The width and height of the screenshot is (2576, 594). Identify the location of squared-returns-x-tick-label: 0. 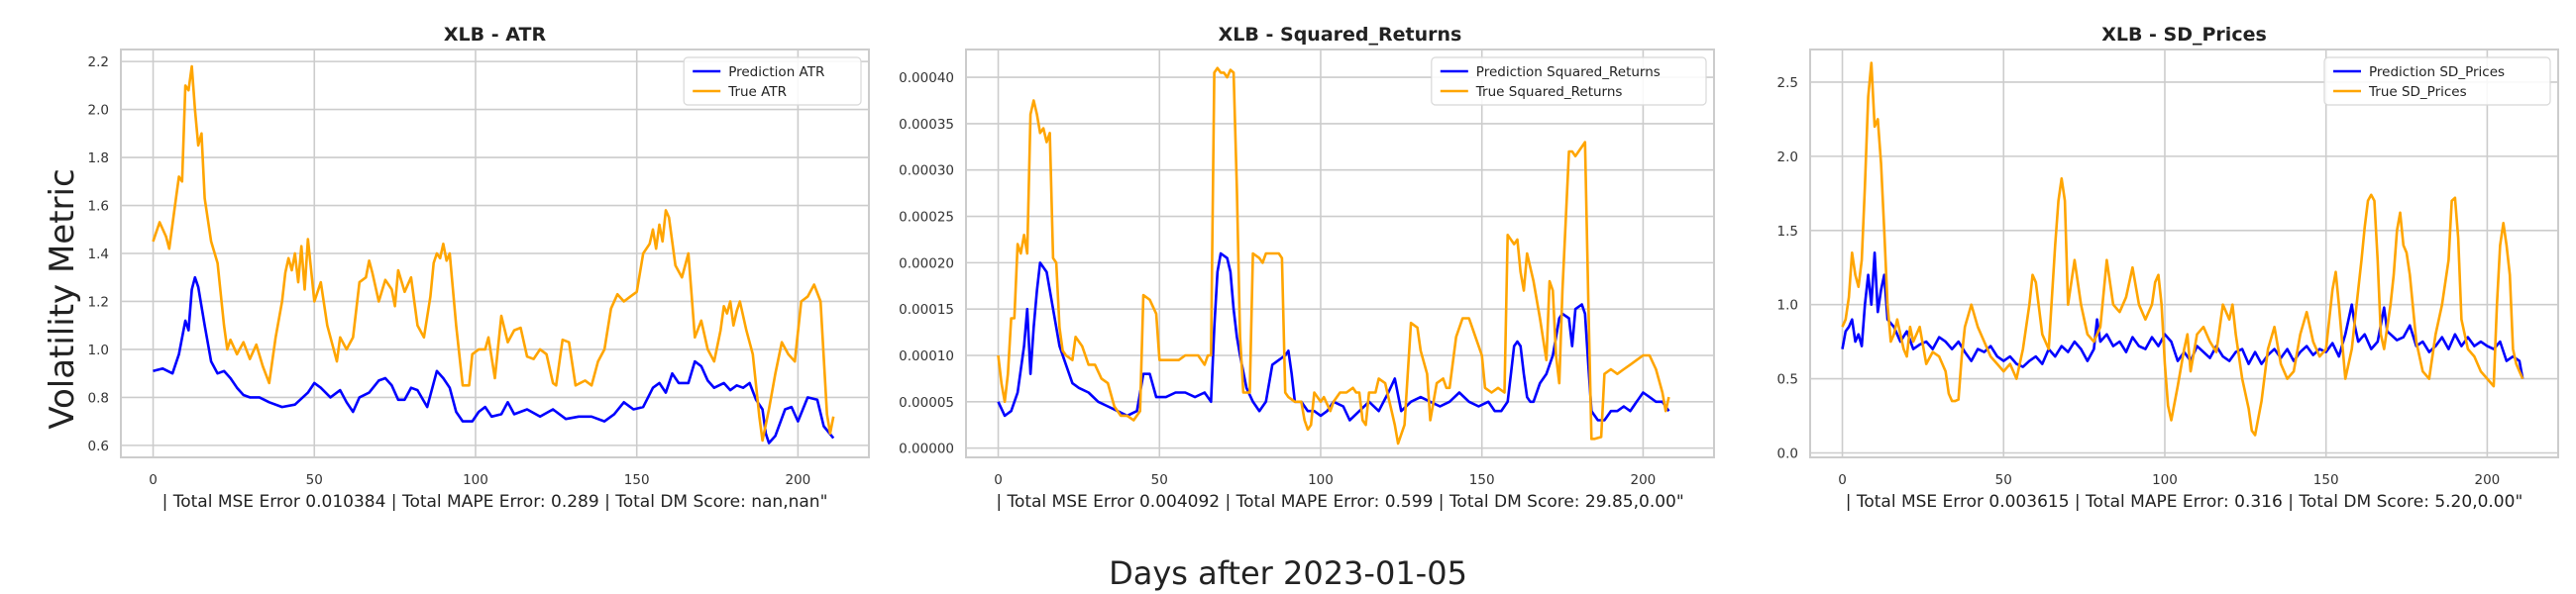
(999, 480).